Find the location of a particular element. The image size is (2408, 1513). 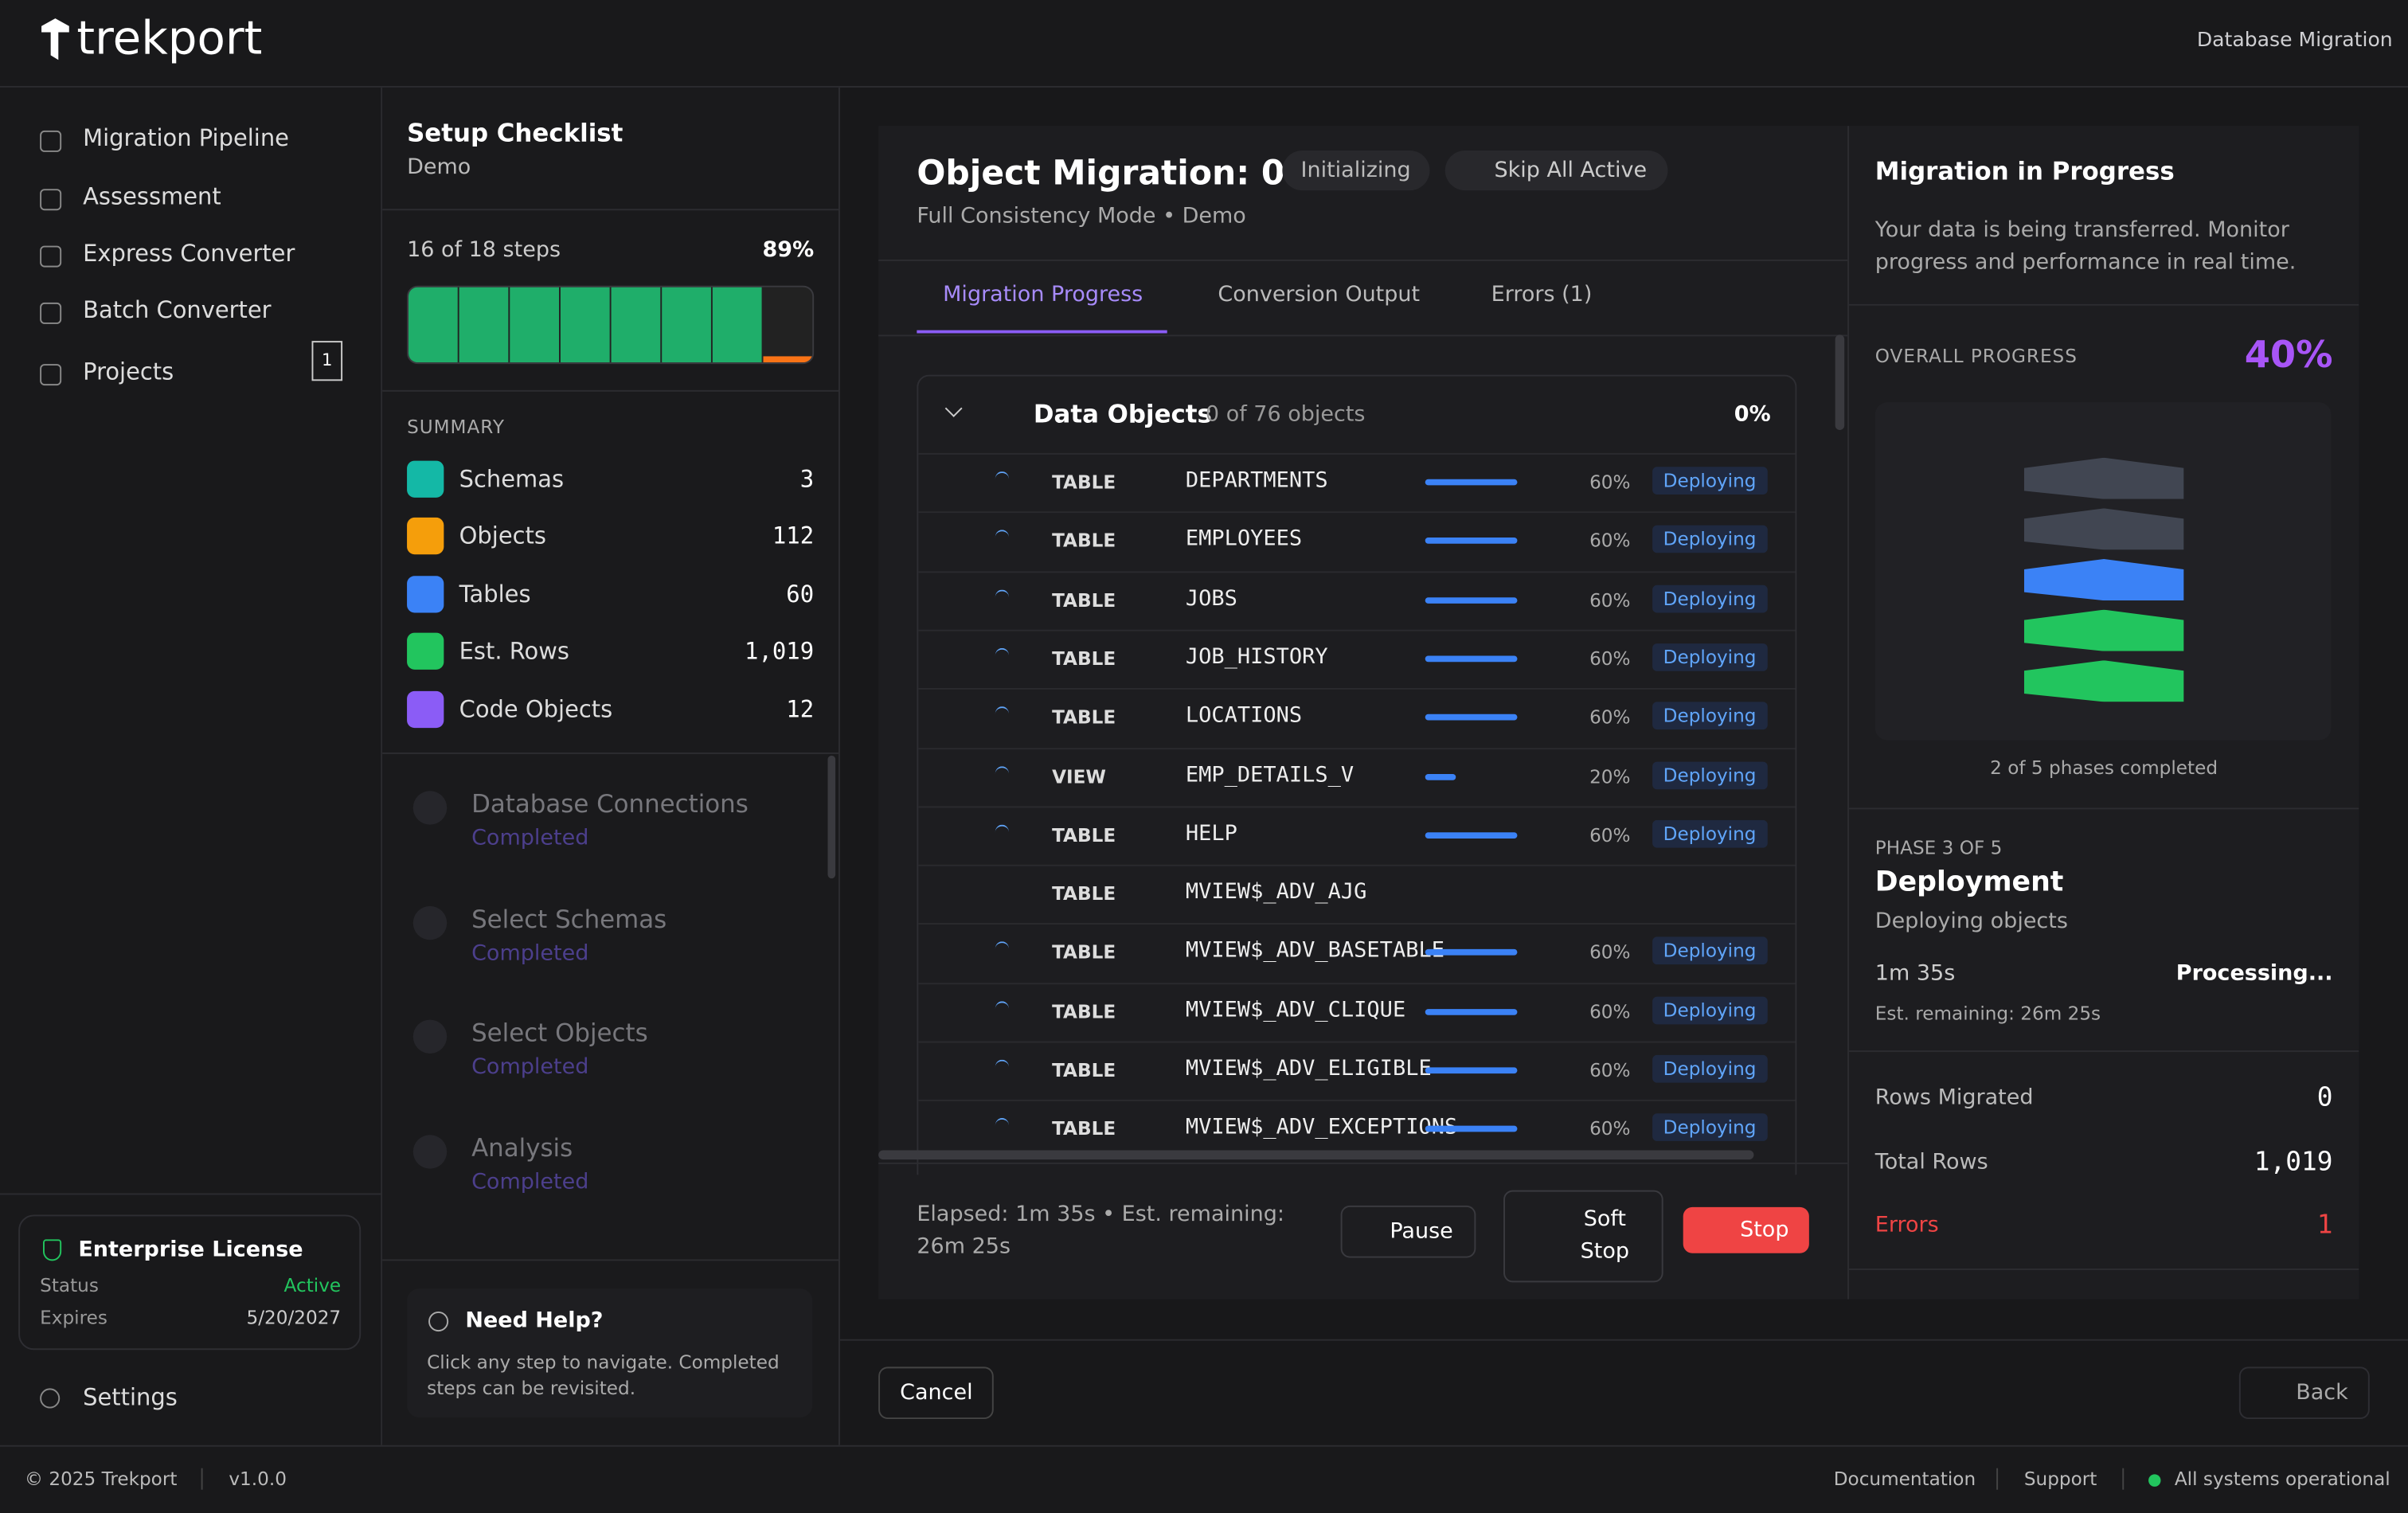

stat-label: Rows Migrated is located at coordinates (1954, 1097).